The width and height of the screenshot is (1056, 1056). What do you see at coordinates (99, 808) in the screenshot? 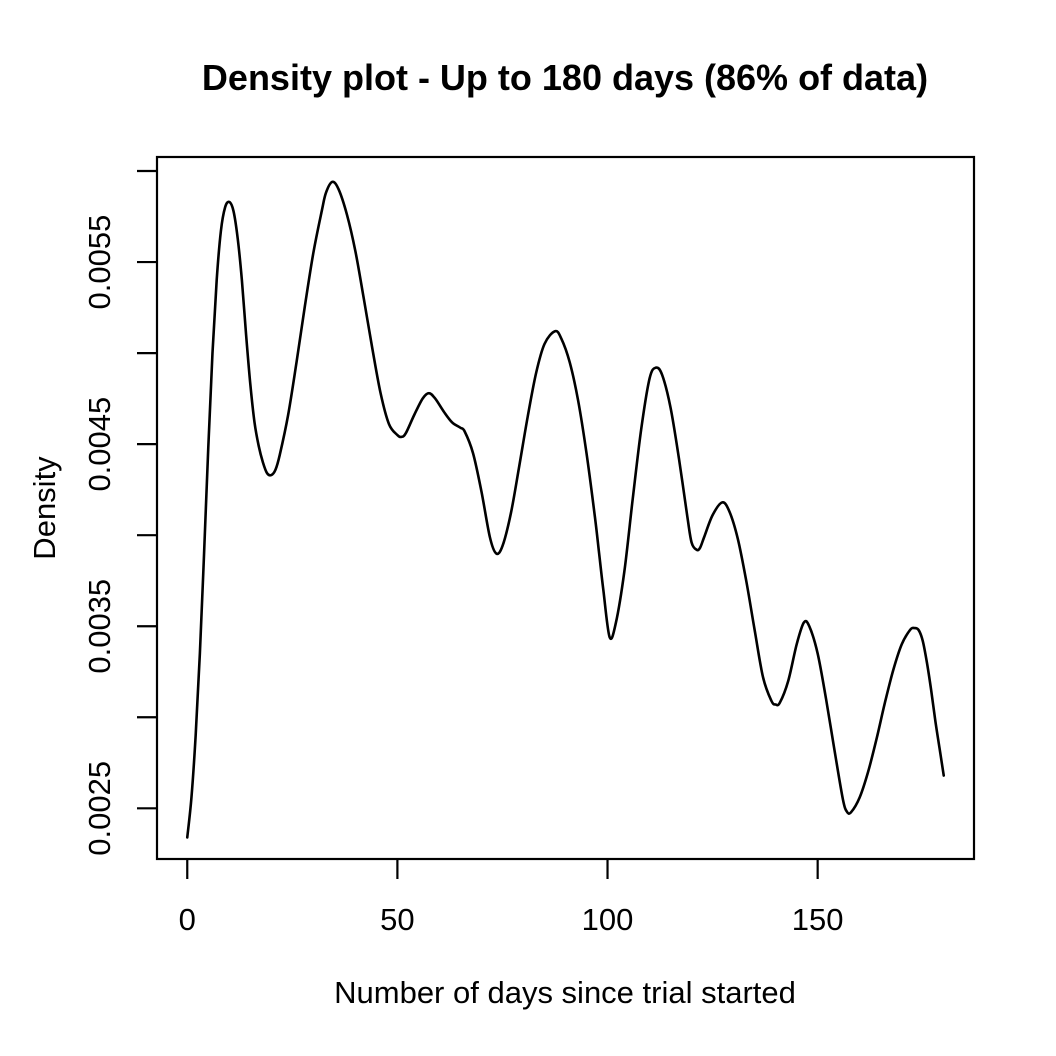
I see `y-tick-label: 0.0025` at bounding box center [99, 808].